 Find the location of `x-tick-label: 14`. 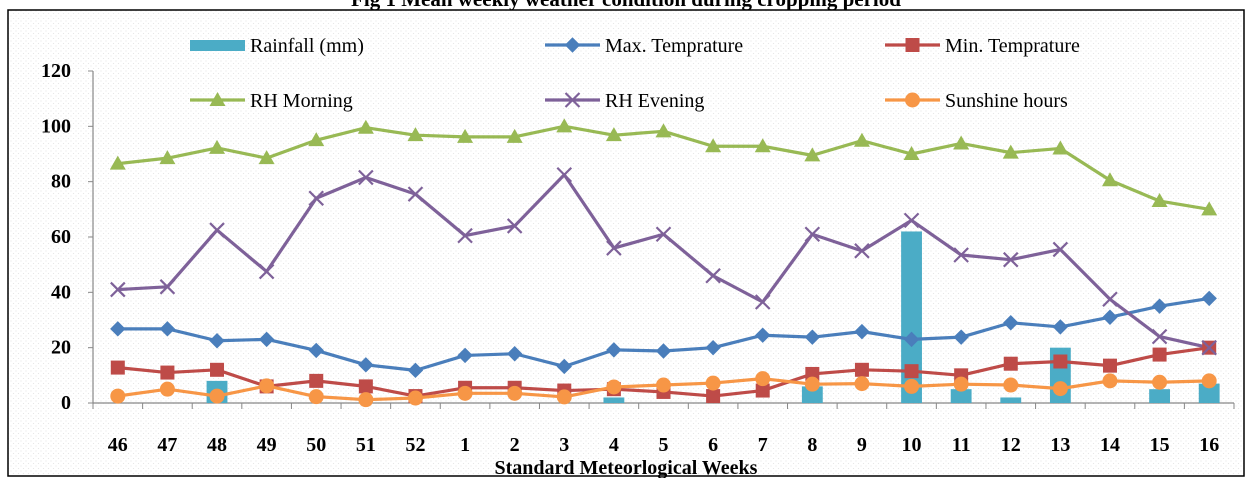

x-tick-label: 14 is located at coordinates (1110, 445).